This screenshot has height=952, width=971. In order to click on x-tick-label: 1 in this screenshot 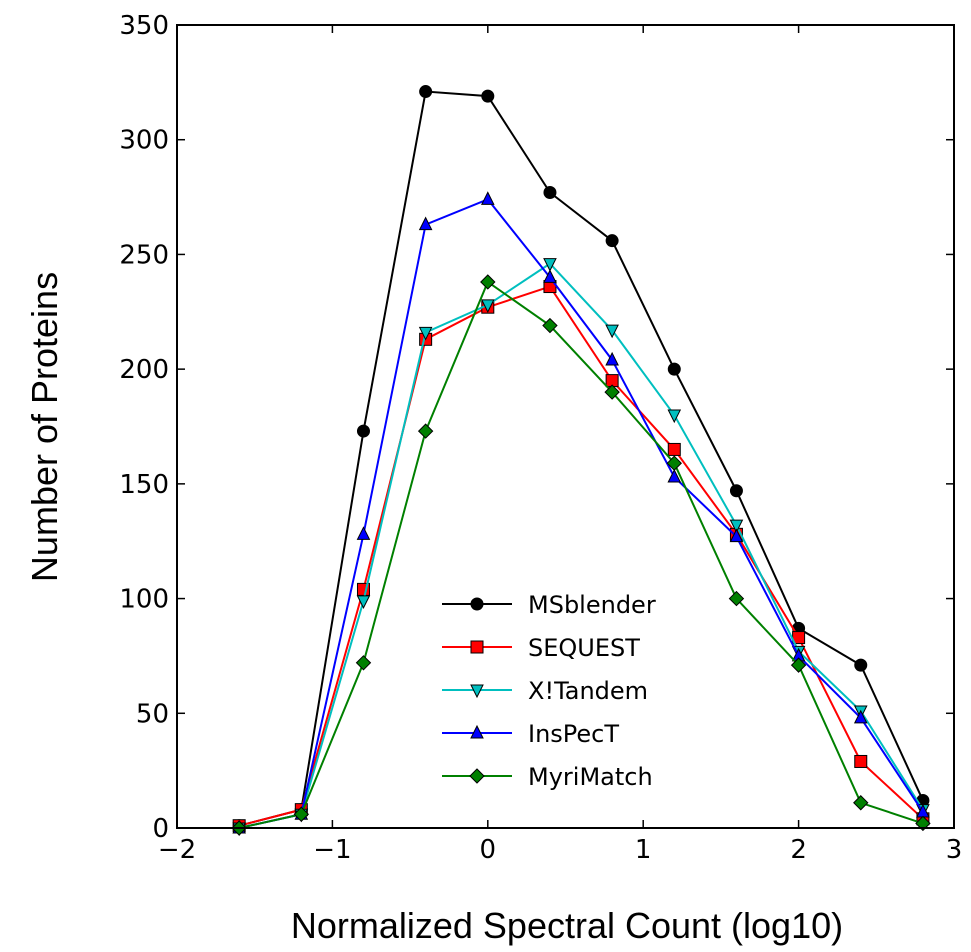, I will do `click(643, 850)`.